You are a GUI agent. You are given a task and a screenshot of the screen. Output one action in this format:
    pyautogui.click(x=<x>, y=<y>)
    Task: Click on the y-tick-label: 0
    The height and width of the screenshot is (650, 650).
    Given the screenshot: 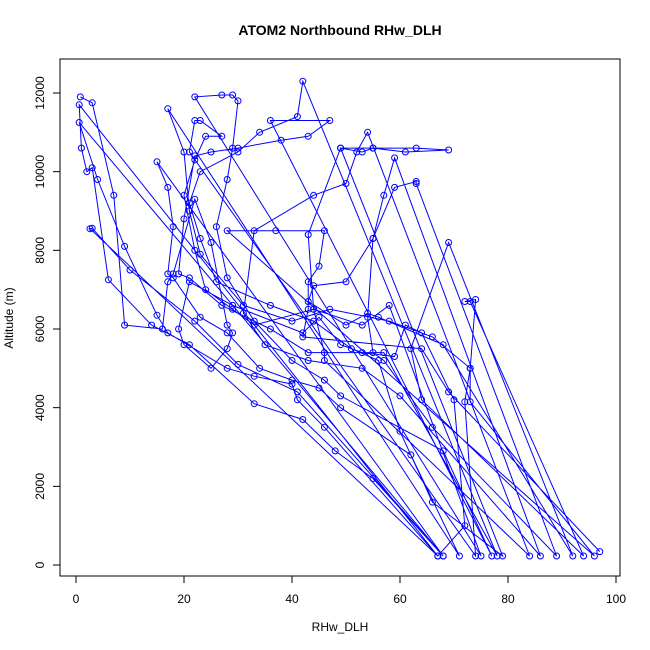 What is the action you would take?
    pyautogui.click(x=40, y=564)
    